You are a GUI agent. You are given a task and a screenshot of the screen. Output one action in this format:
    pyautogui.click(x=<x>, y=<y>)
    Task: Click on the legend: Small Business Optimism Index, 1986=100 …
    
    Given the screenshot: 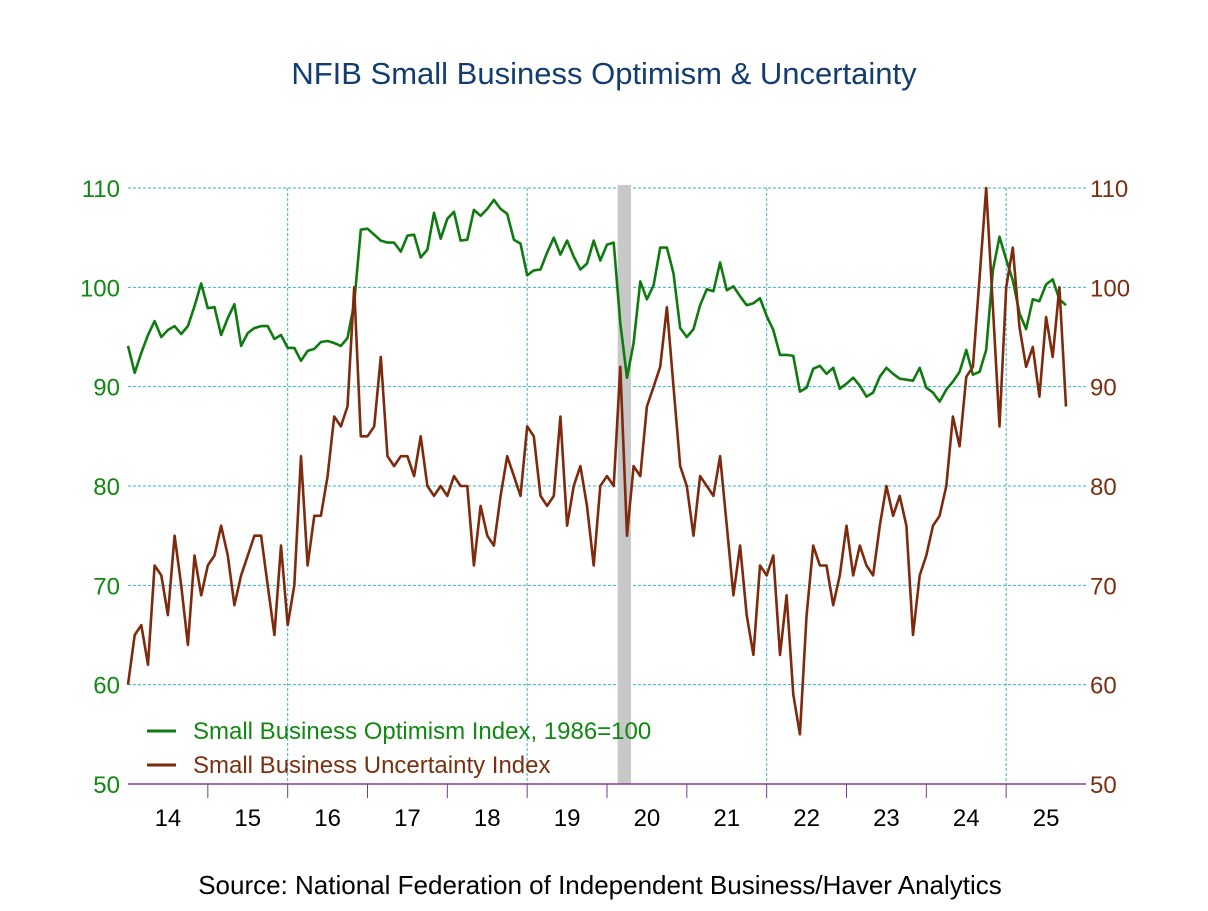 What is the action you would take?
    pyautogui.click(x=399, y=748)
    